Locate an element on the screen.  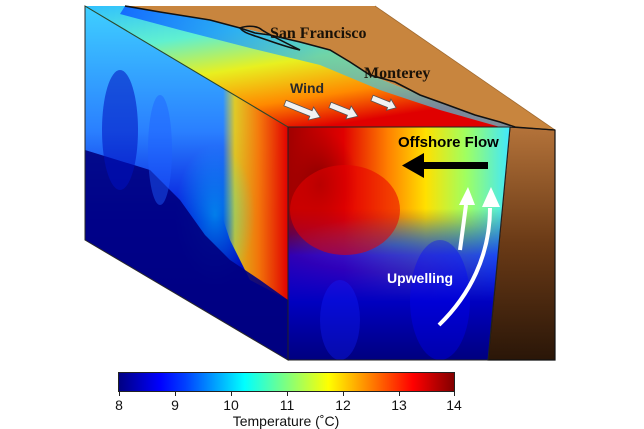
colorbar-tick-label: 9 is located at coordinates (175, 405).